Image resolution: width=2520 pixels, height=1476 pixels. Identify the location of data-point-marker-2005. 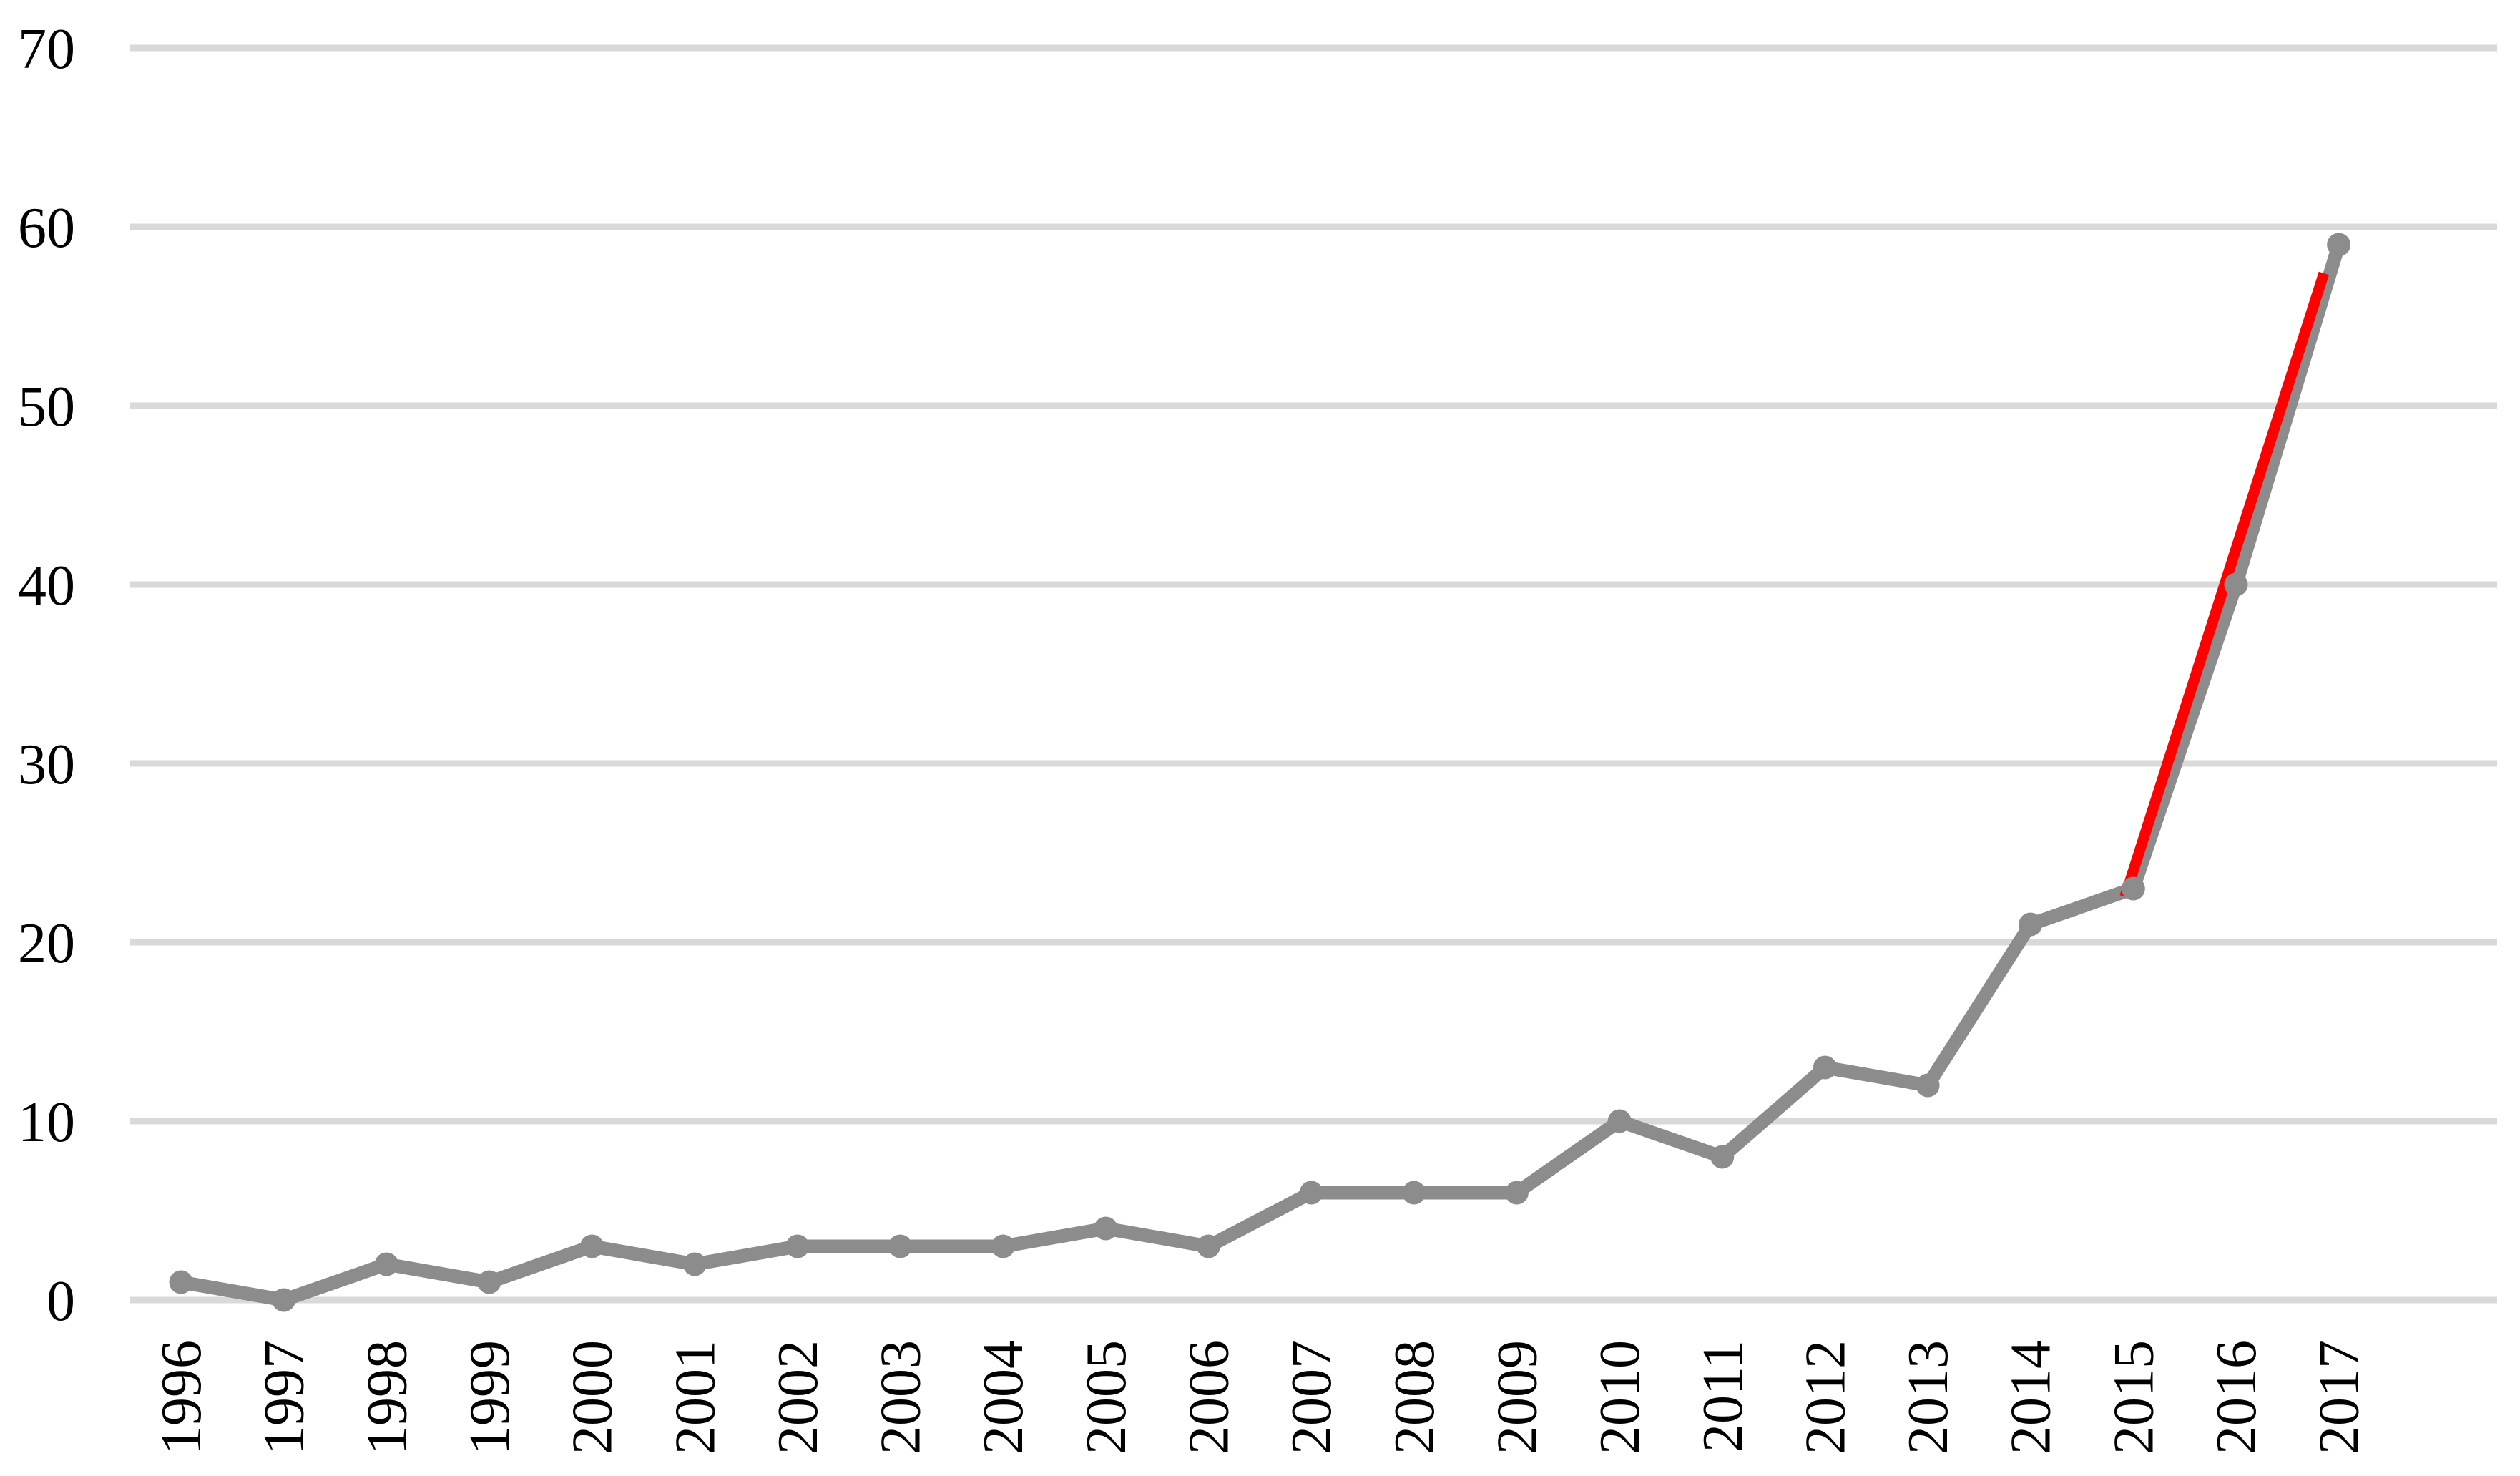
(1106, 1228).